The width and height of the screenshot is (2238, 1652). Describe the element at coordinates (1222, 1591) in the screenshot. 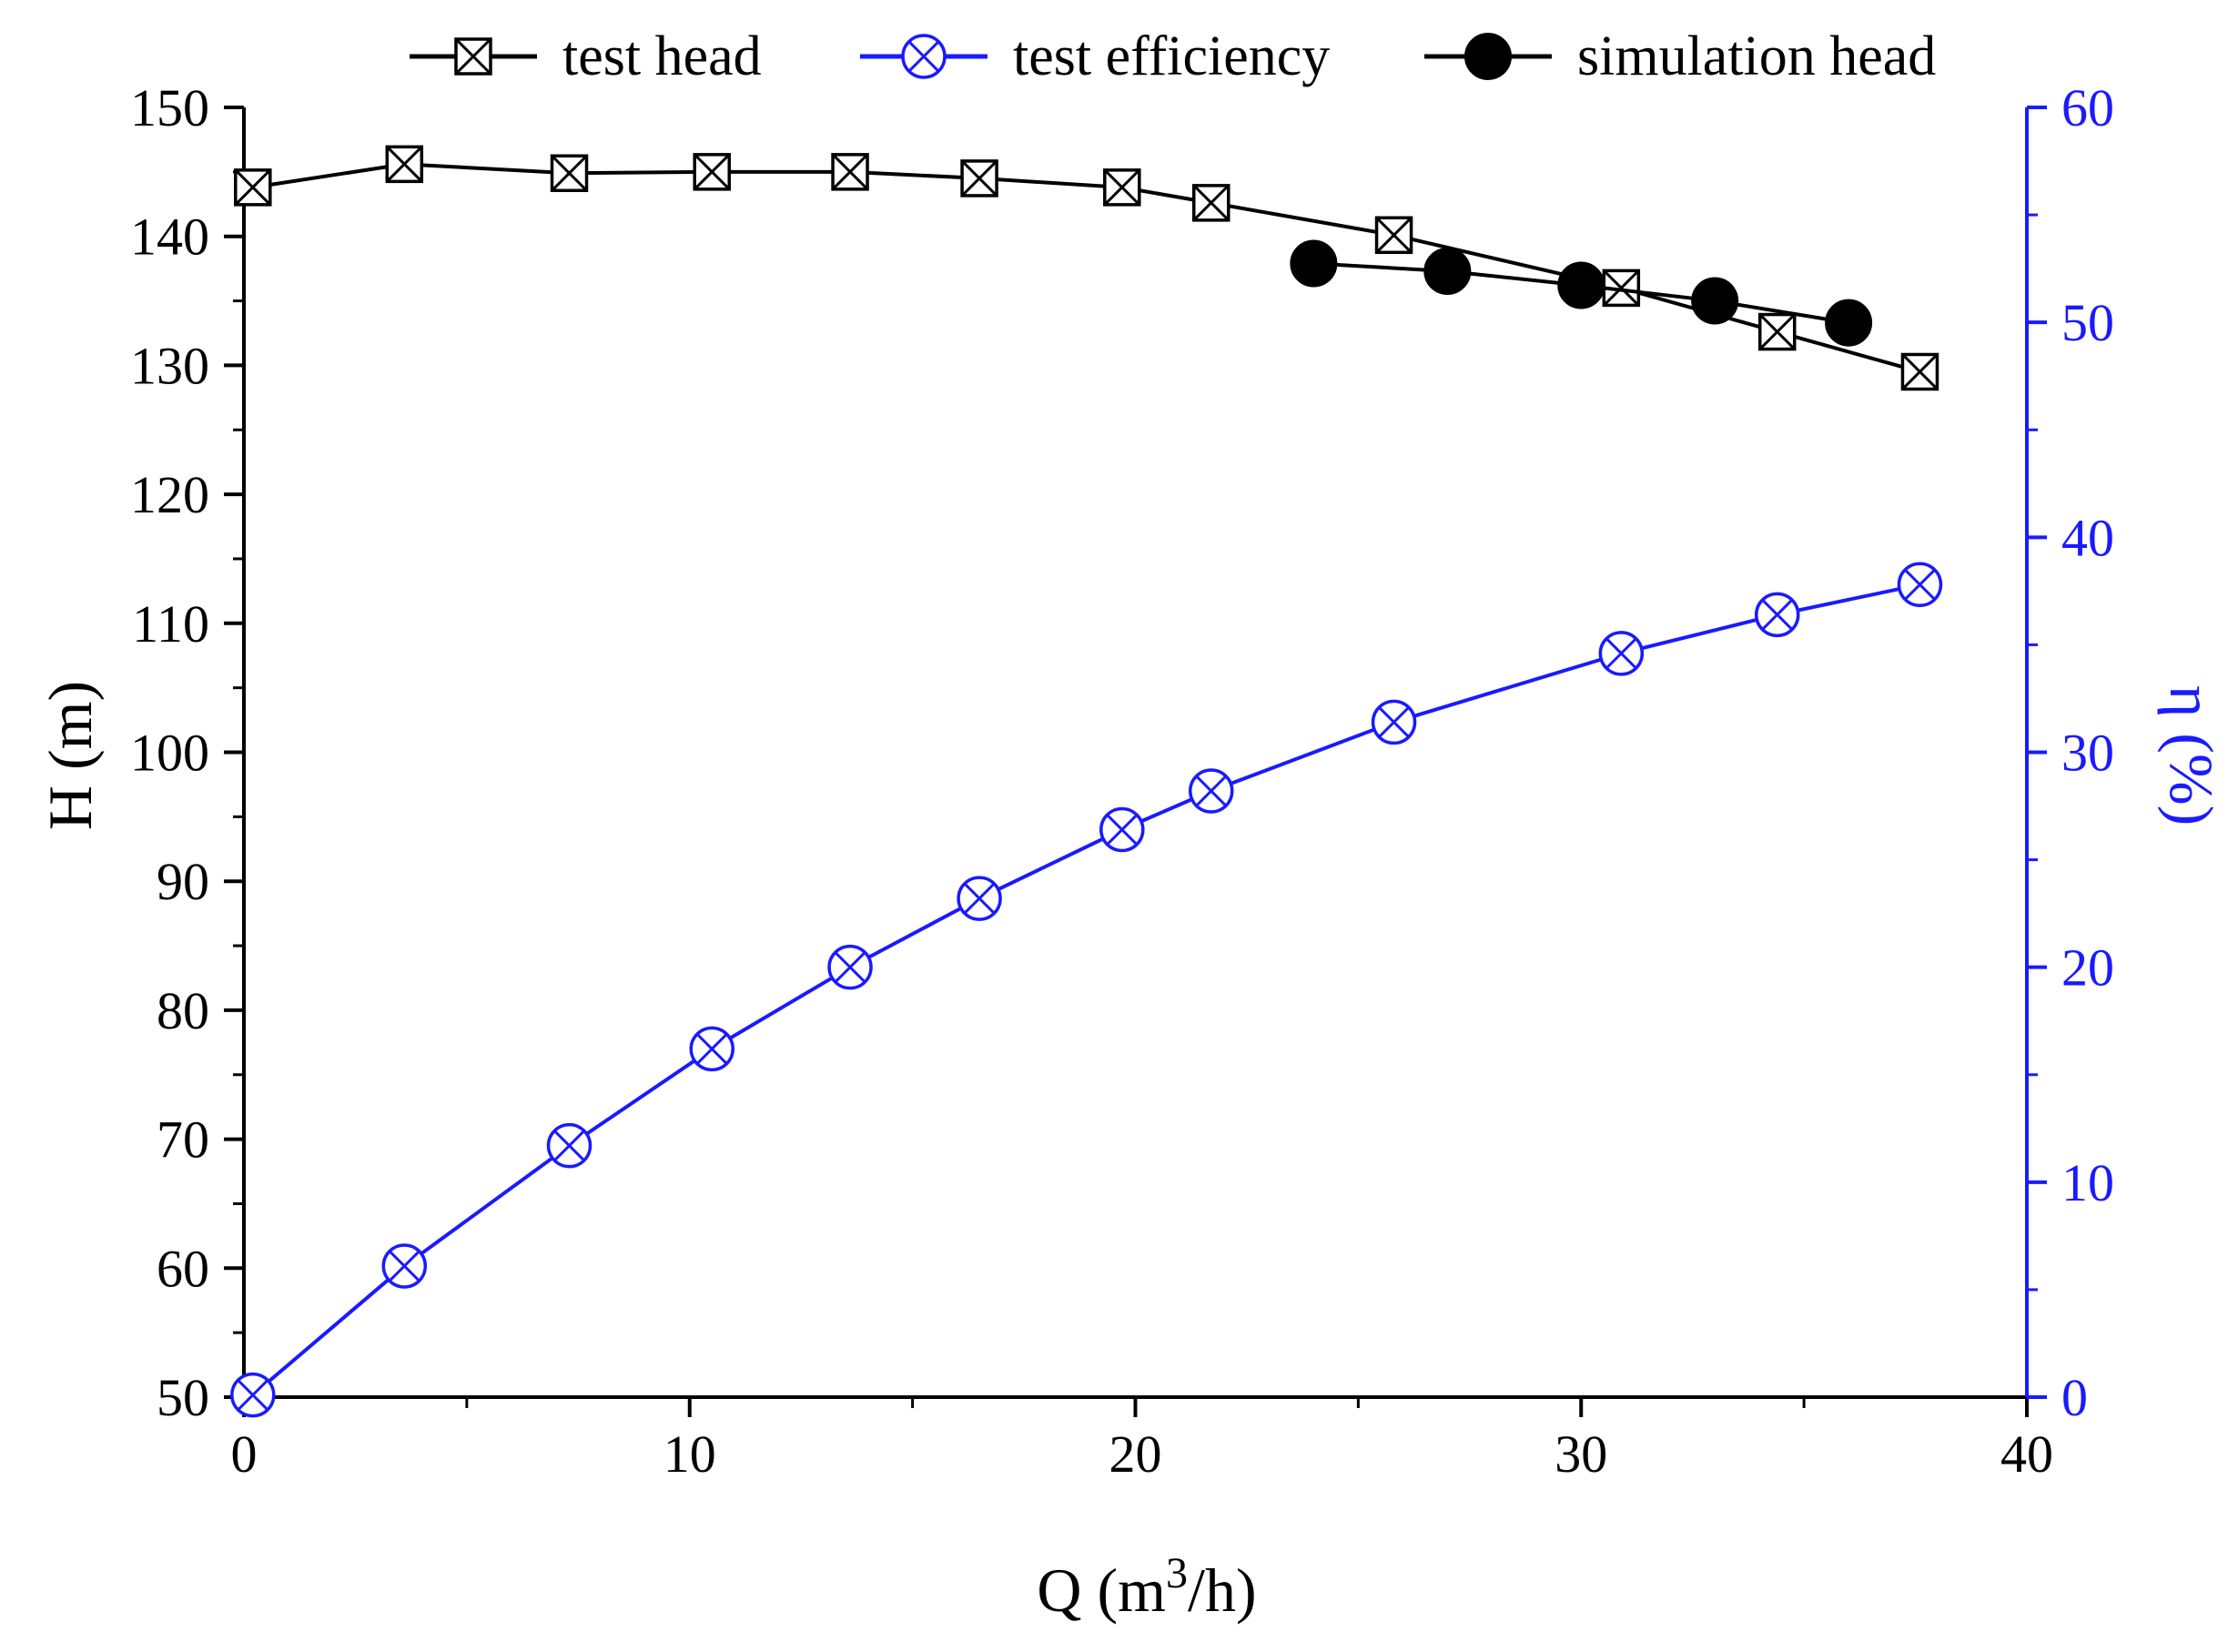

I see `x-axis-title-suffix: /h)` at that location.